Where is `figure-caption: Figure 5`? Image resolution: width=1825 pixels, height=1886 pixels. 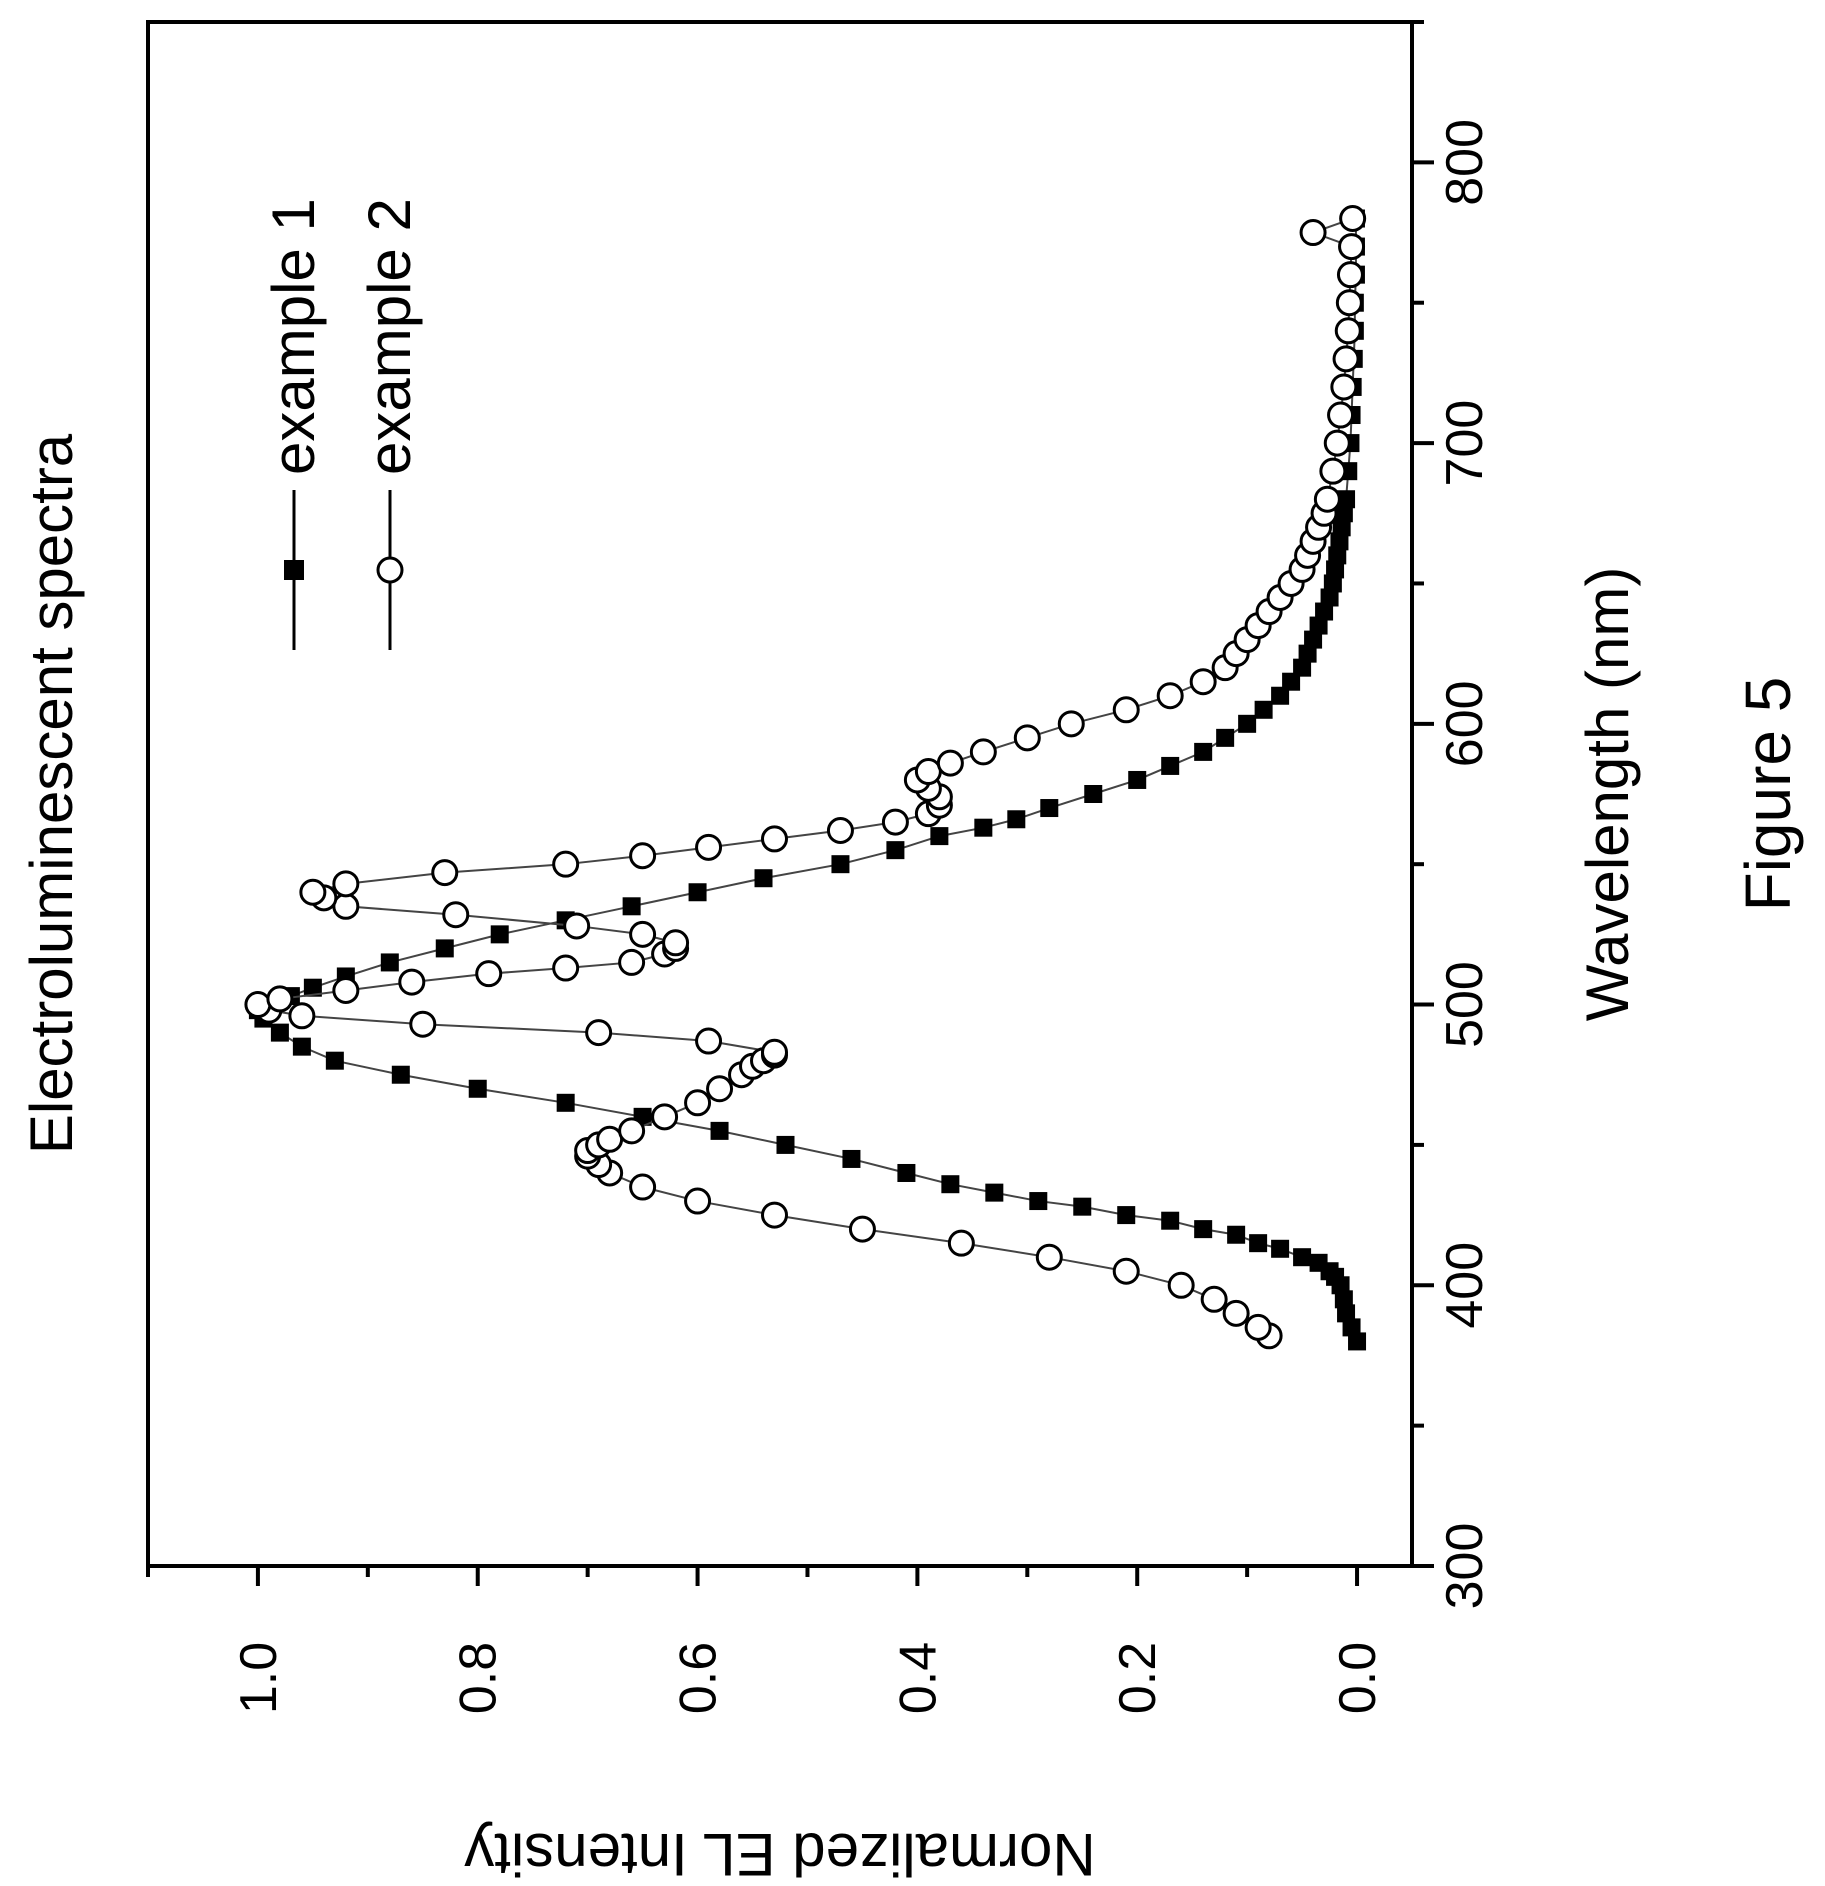 figure-caption: Figure 5 is located at coordinates (1768, 794).